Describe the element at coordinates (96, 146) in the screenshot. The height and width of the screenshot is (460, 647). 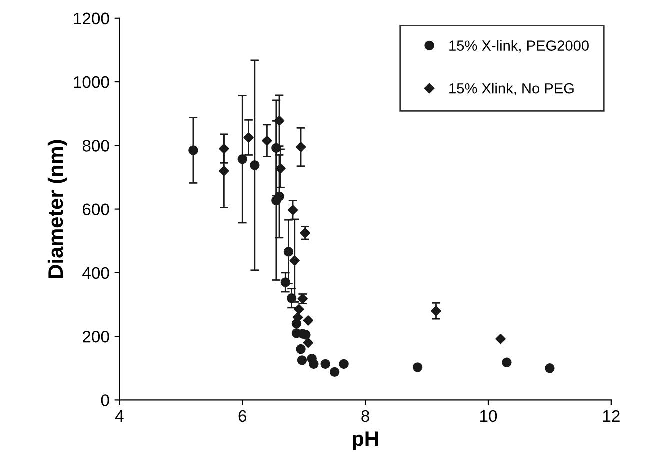
I see `y-tick-label: 800` at that location.